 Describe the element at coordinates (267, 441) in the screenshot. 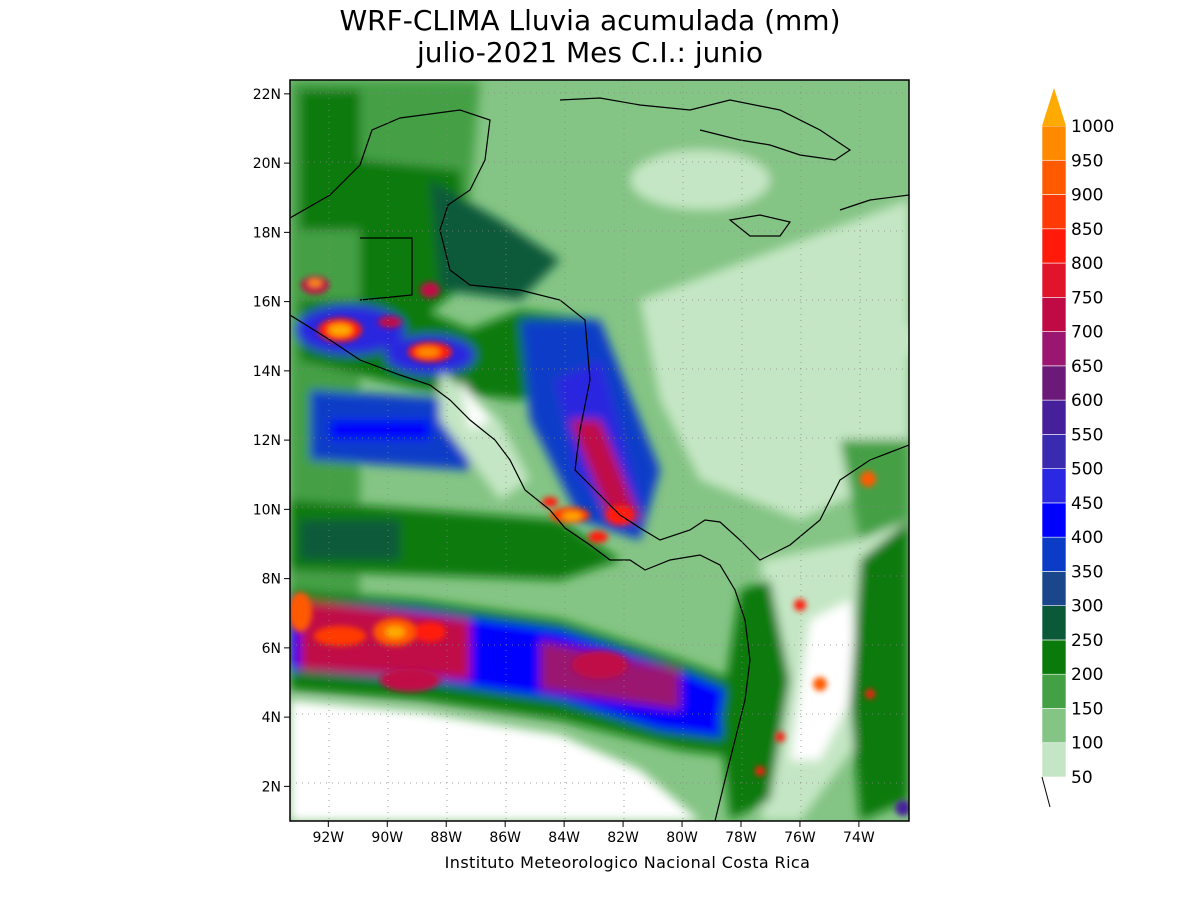

I see `lat-tick-label: 12N` at that location.